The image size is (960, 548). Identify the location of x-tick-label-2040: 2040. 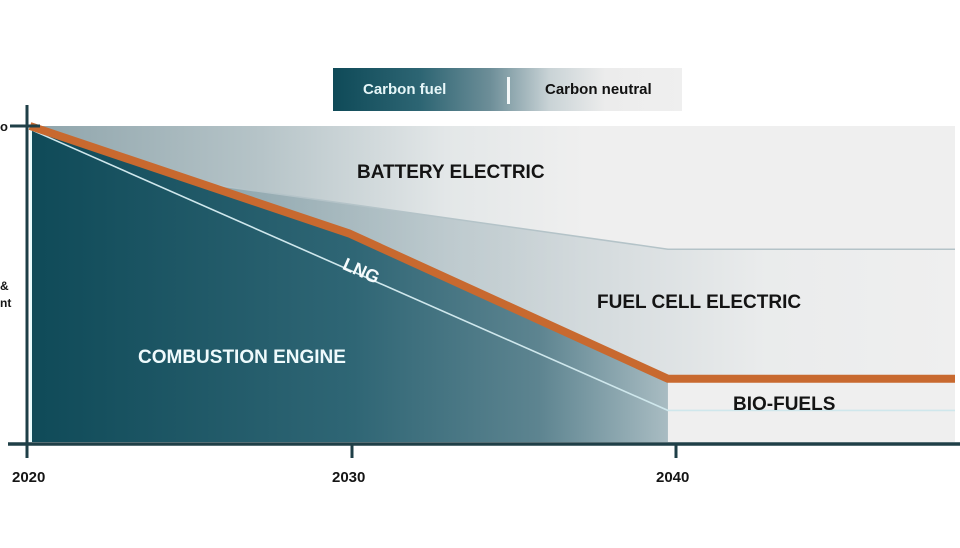
(673, 477).